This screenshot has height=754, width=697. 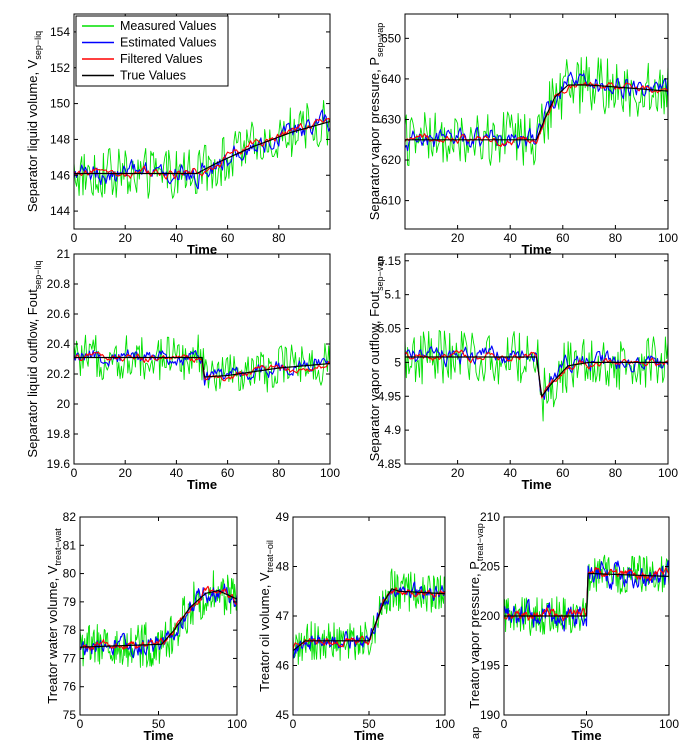 What do you see at coordinates (391, 119) in the screenshot?
I see `y-tick-label: 630` at bounding box center [391, 119].